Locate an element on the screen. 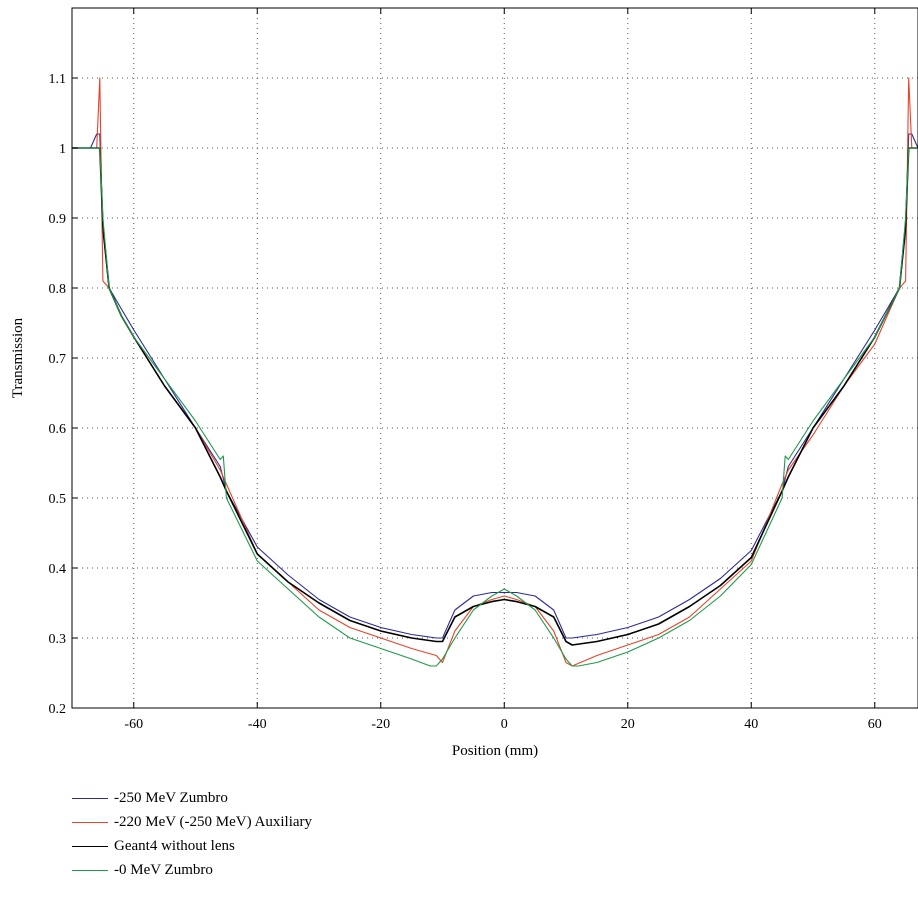 The width and height of the screenshot is (918, 904). legend-label: Geant4 without lens is located at coordinates (174, 845).